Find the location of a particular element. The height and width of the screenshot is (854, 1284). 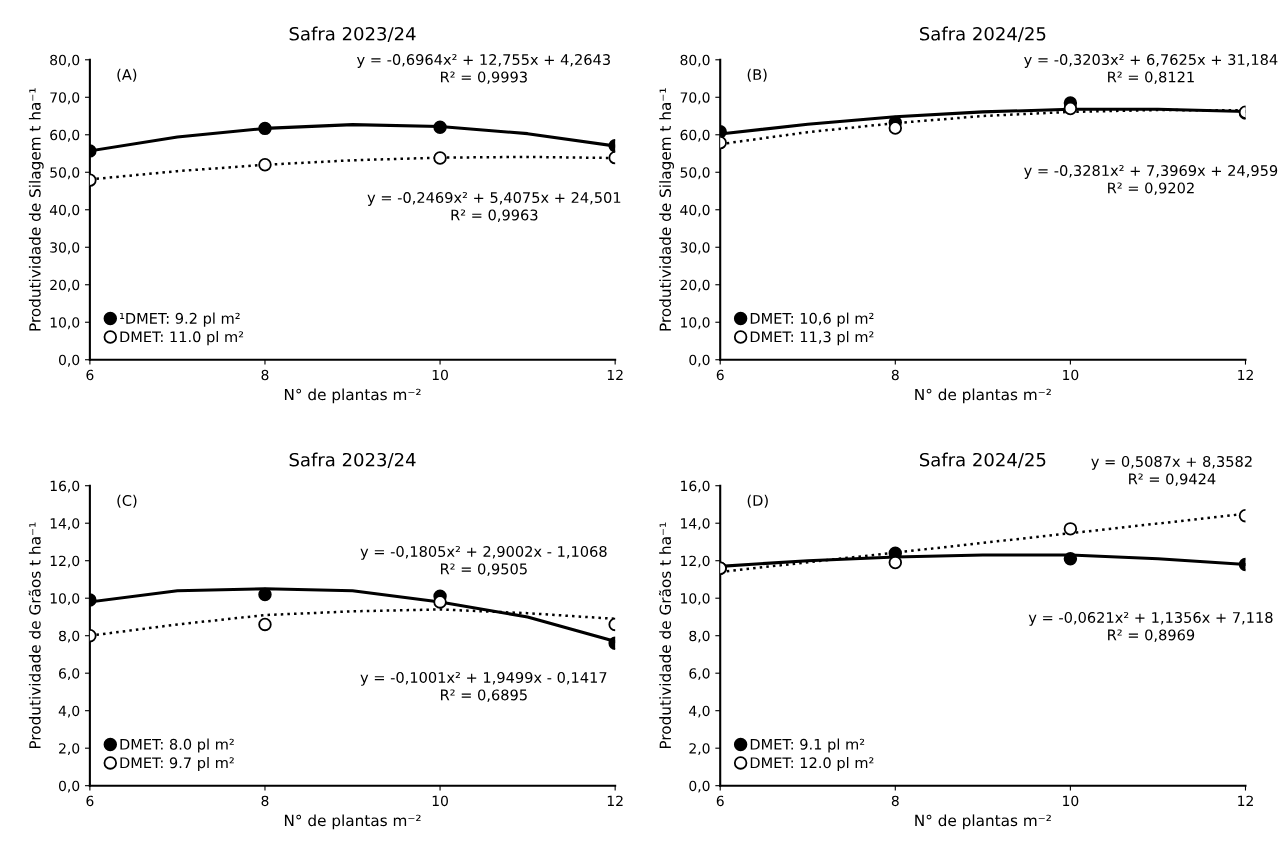

annotation: y = -0,6964x² + 12,755x + 4,2643 R² = 0,9993 is located at coordinates (483, 69).